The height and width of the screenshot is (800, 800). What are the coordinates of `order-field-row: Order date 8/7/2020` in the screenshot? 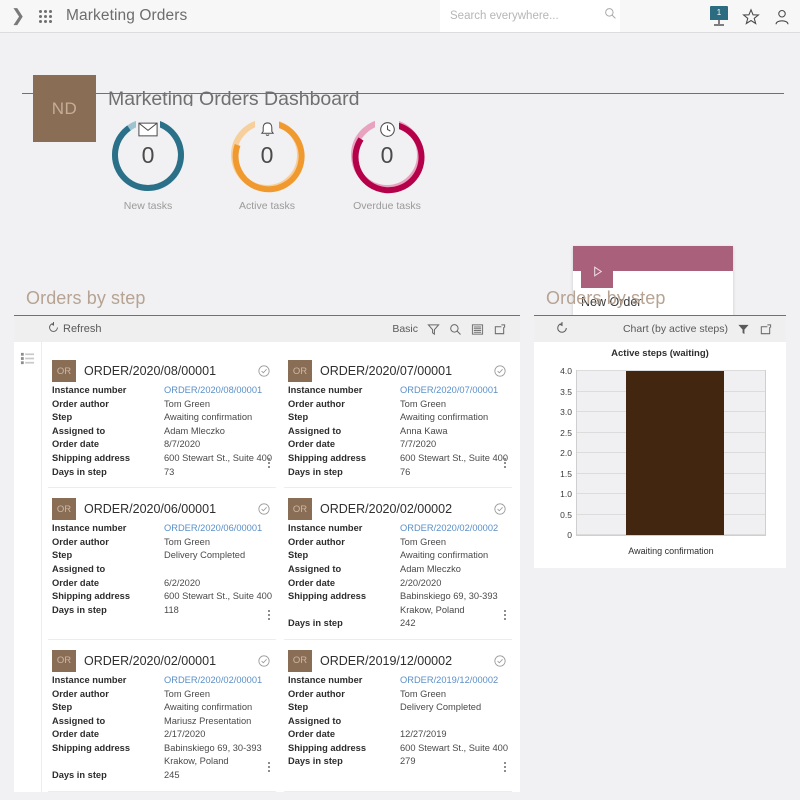 It's located at (162, 445).